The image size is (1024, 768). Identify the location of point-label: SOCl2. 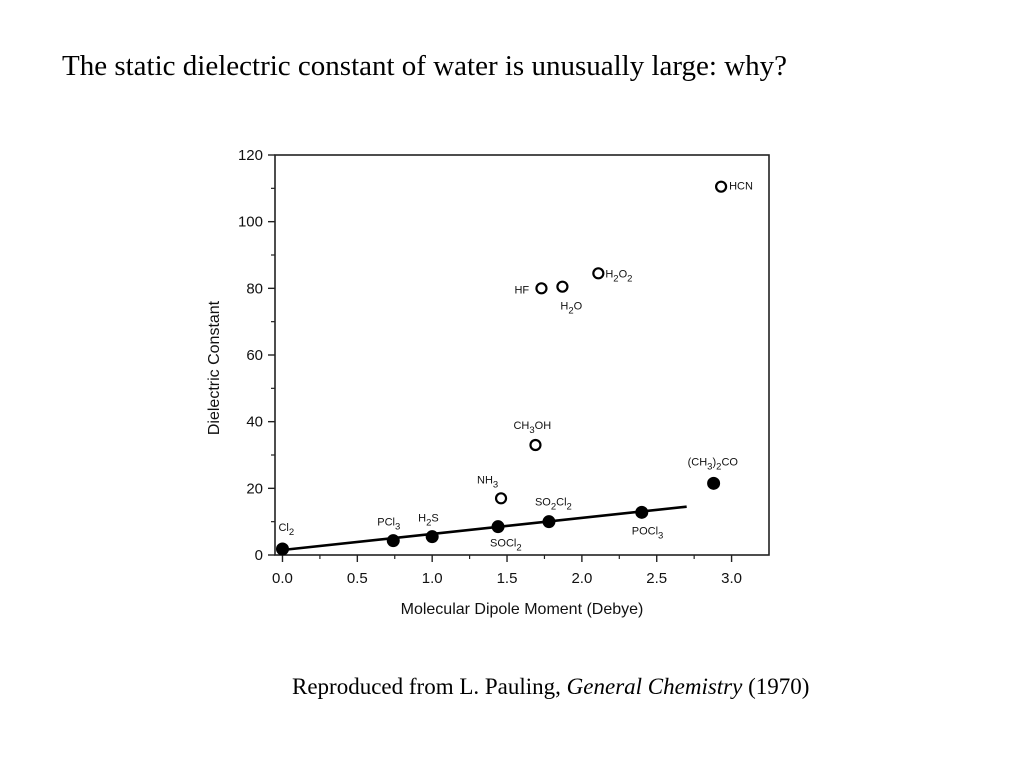
(506, 546).